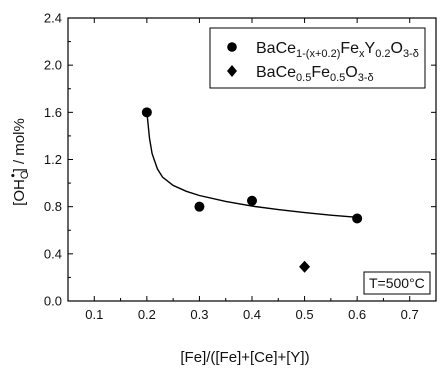 The height and width of the screenshot is (378, 443). I want to click on y-axis-title: [OHO•] / mol%, so click(18, 162).